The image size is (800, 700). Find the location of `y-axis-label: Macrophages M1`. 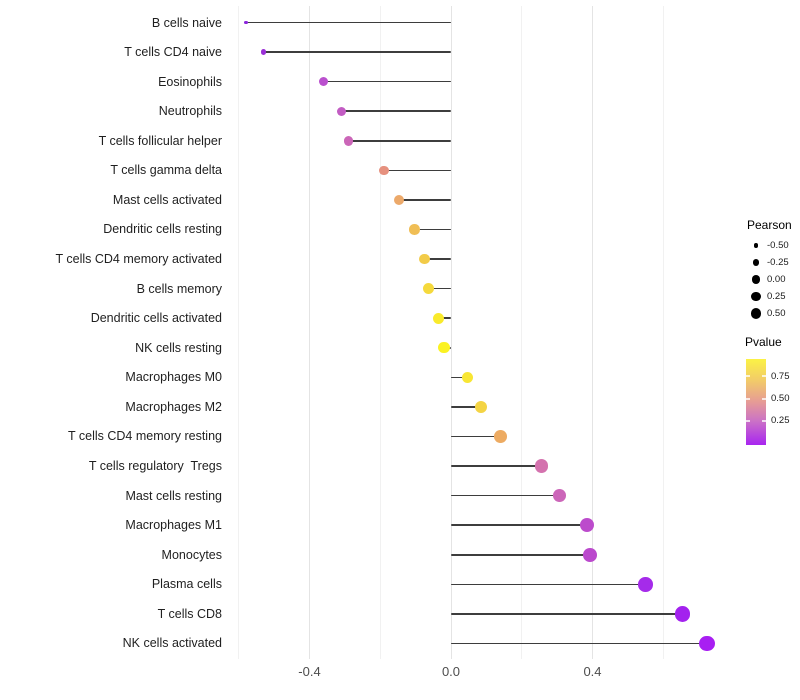

y-axis-label: Macrophages M1 is located at coordinates (173, 525).